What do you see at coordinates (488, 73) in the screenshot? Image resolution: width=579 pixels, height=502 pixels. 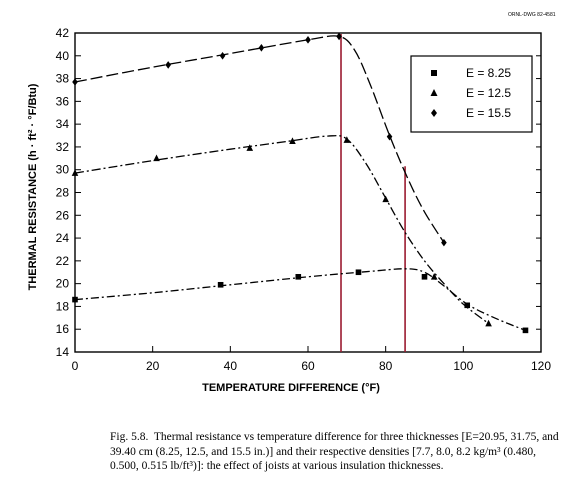 I see `legend-label: E = 8.25` at bounding box center [488, 73].